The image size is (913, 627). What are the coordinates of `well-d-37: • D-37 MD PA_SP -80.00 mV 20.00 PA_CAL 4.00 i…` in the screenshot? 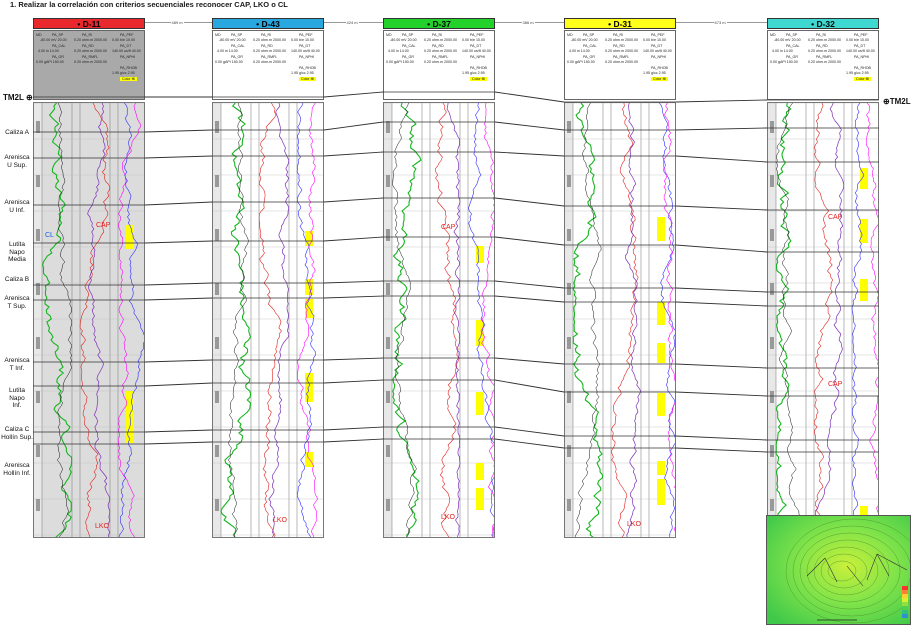 It's located at (439, 278).